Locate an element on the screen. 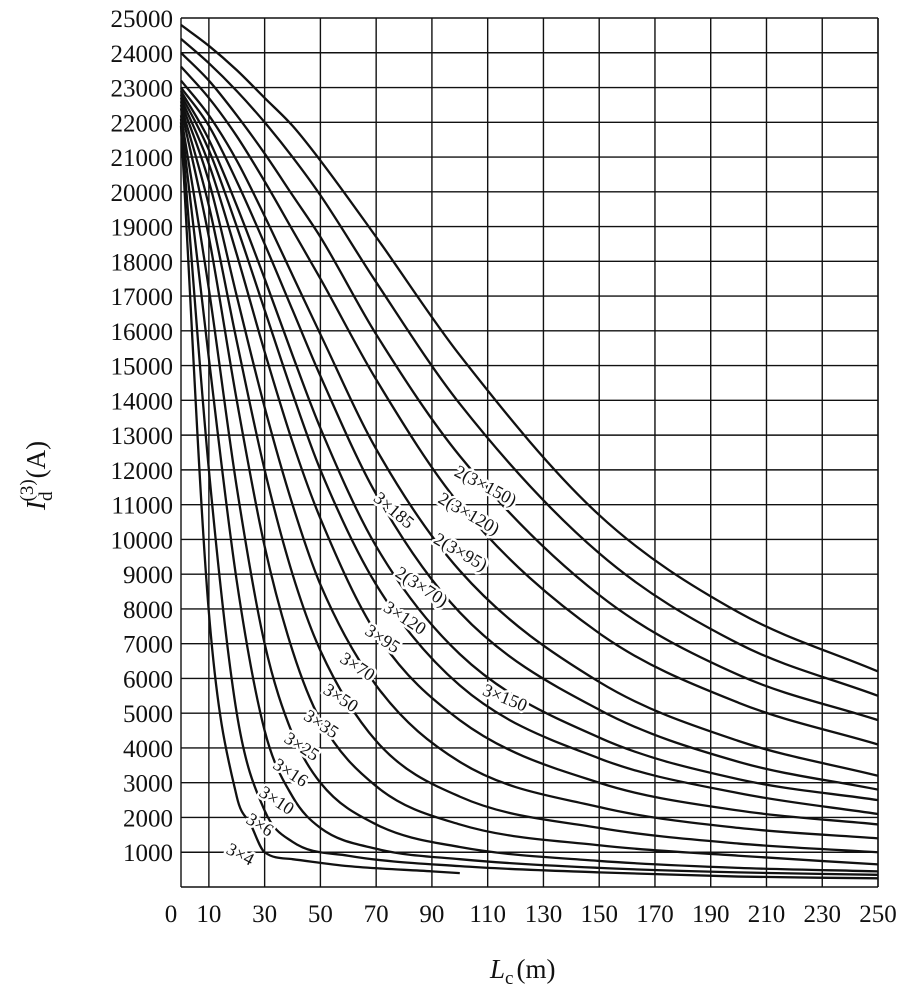  x-tick-label: 0 is located at coordinates (171, 914).